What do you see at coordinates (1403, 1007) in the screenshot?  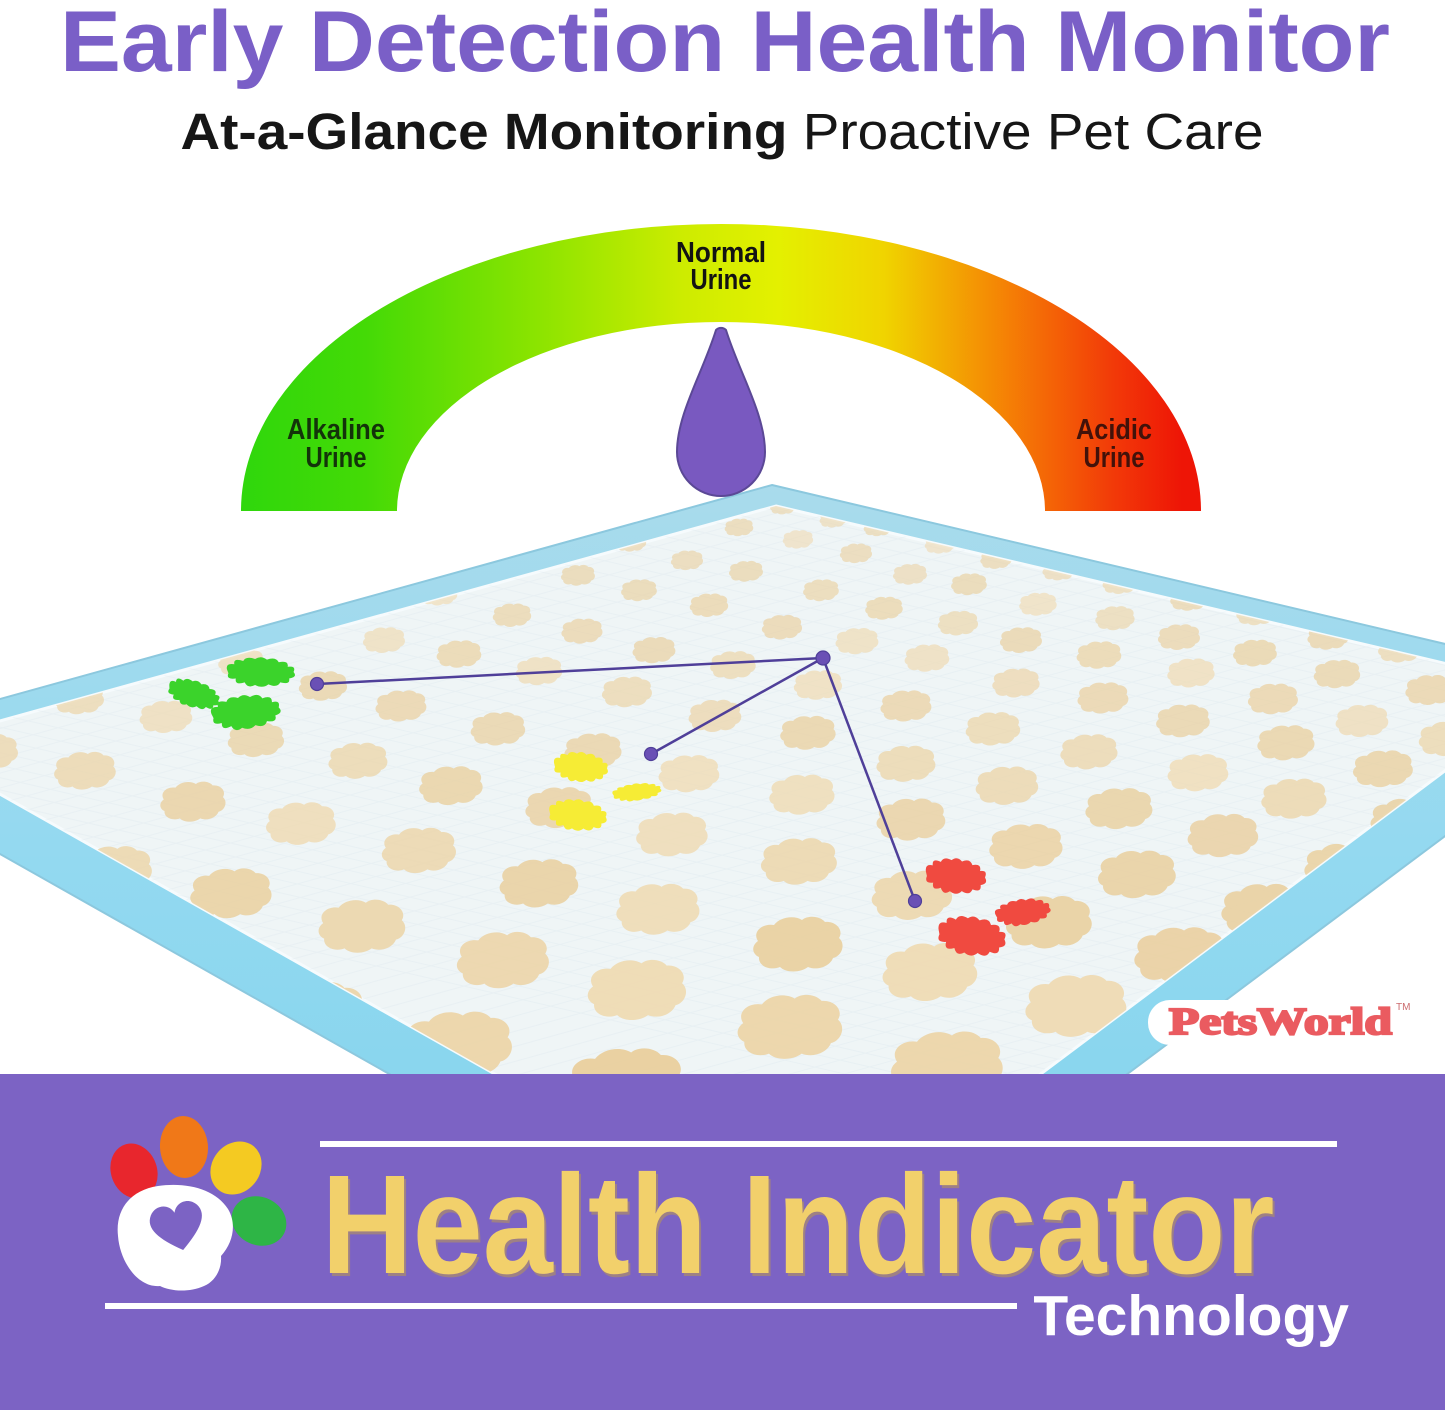 I see `svg-text: TM` at bounding box center [1403, 1007].